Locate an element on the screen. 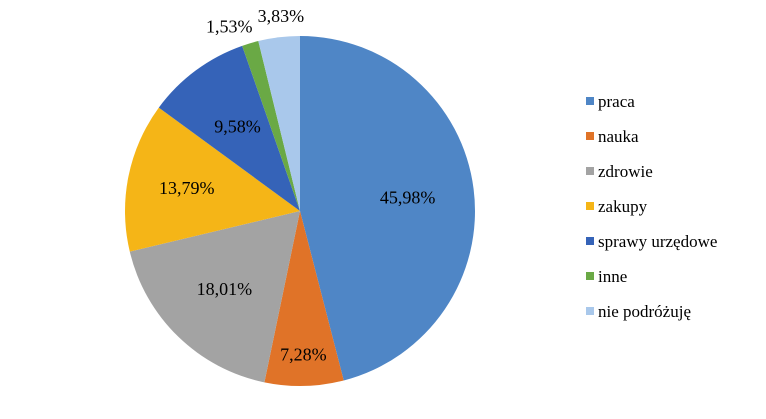 The width and height of the screenshot is (766, 419). legend-swatch-zakupy is located at coordinates (590, 206).